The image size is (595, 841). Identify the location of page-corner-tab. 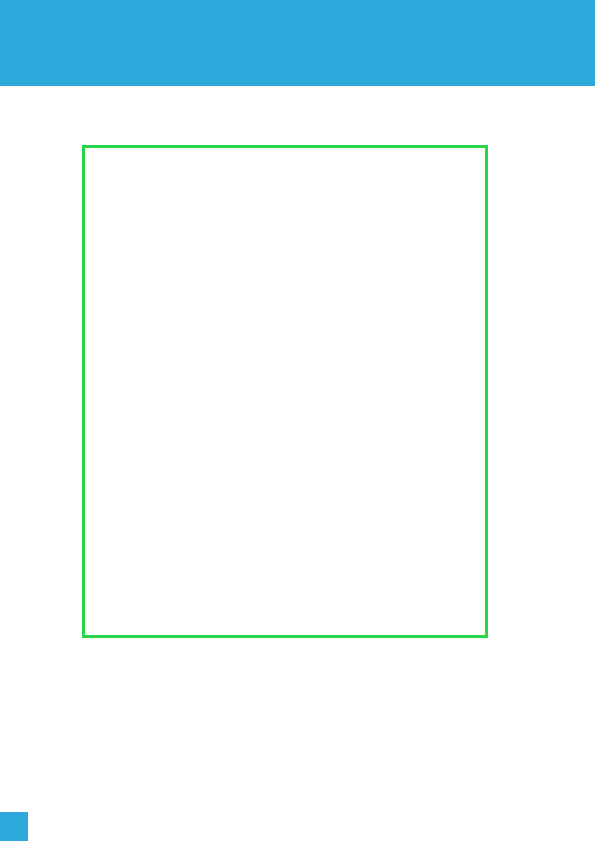
(14, 826).